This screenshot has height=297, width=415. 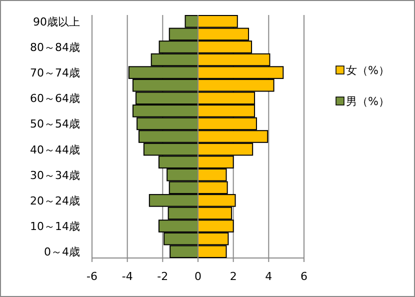 What do you see at coordinates (233, 276) in the screenshot?
I see `x-tick-label: 2` at bounding box center [233, 276].